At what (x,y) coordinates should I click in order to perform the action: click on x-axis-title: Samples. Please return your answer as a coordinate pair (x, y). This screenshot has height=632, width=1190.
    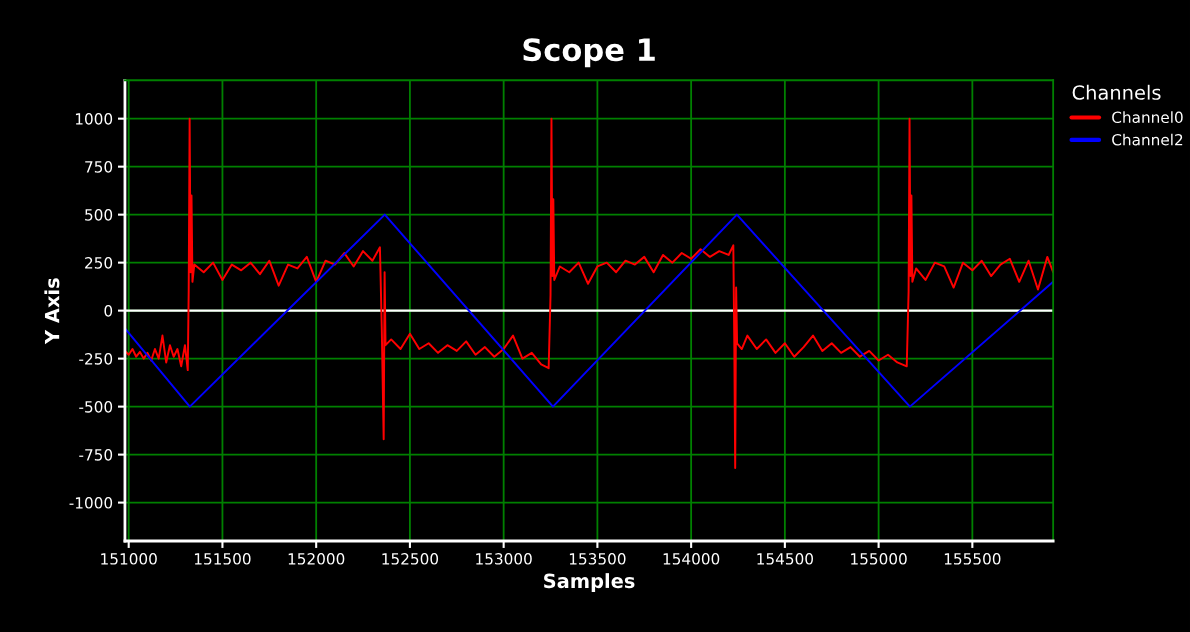
    Looking at the image, I should click on (589, 582).